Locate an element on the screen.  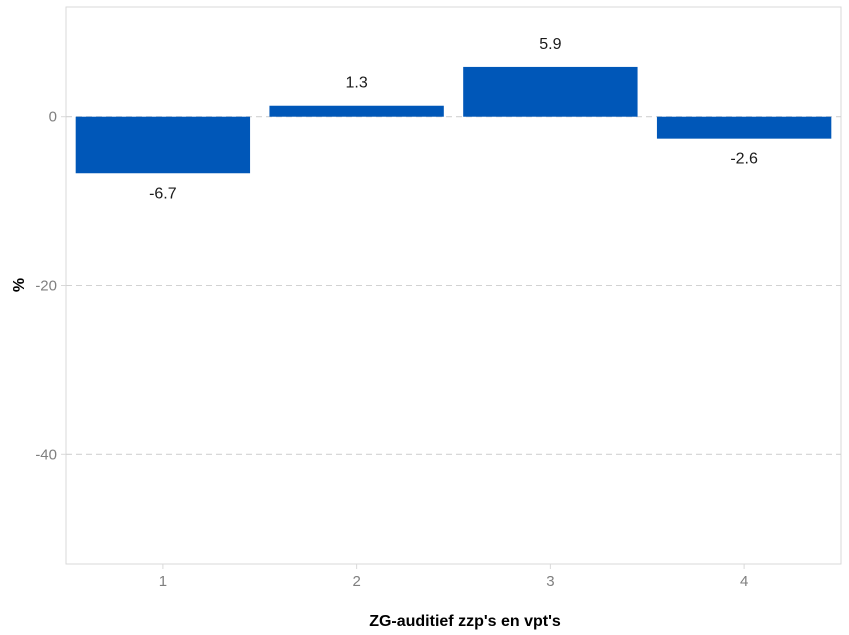
y-tick-label: -40 is located at coordinates (46, 454).